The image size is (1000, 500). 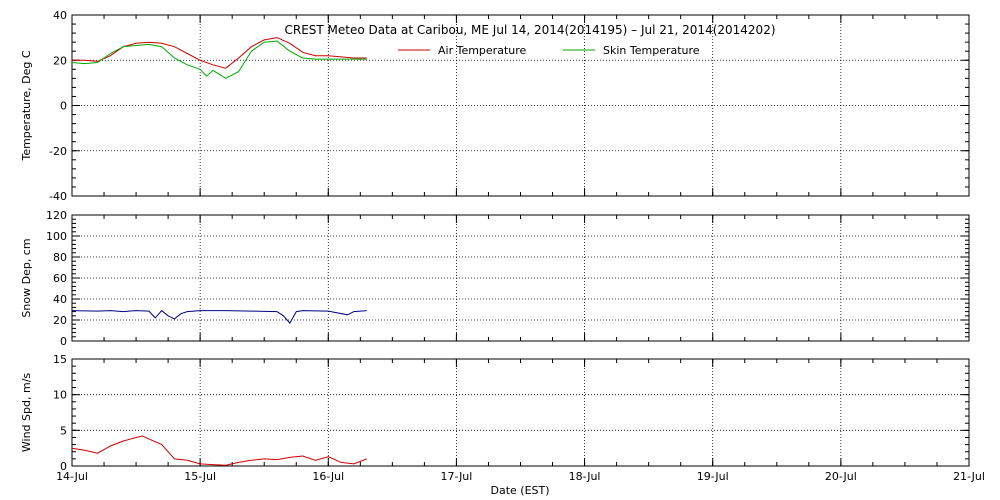 What do you see at coordinates (26, 277) in the screenshot?
I see `y-axis-label: Snow Dep, cm` at bounding box center [26, 277].